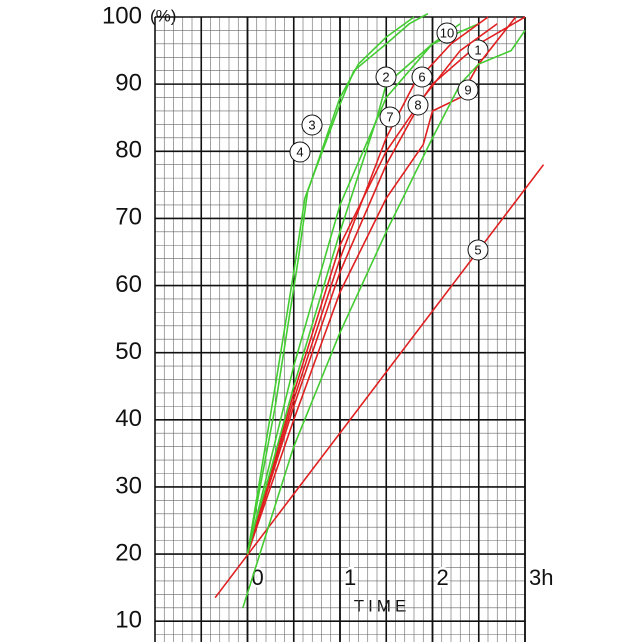 The width and height of the screenshot is (642, 642). I want to click on series-label: 7, so click(389, 116).